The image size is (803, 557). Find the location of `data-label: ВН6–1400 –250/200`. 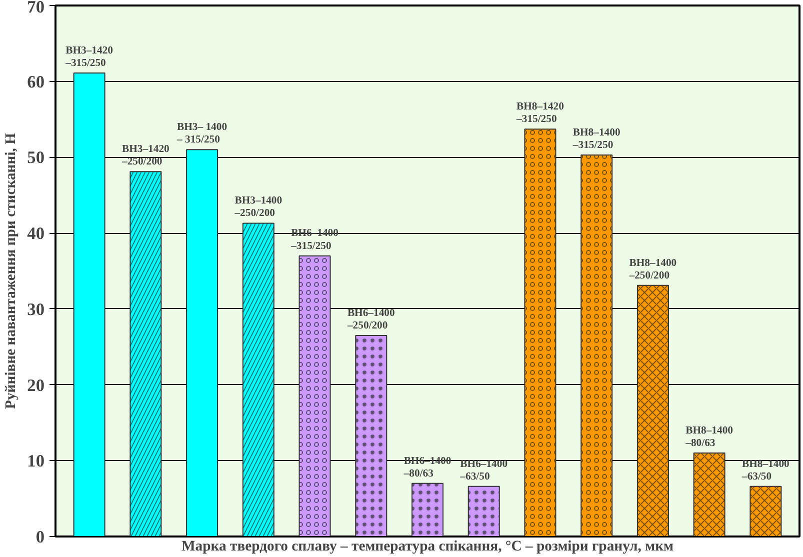

data-label: ВН6–1400 –250/200 is located at coordinates (370, 320).